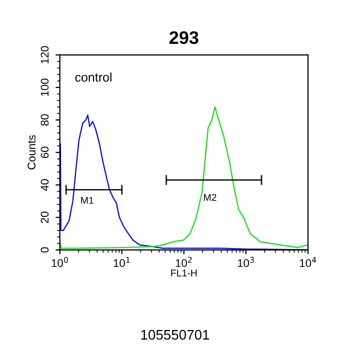  I want to click on annotation: control, so click(93, 77).